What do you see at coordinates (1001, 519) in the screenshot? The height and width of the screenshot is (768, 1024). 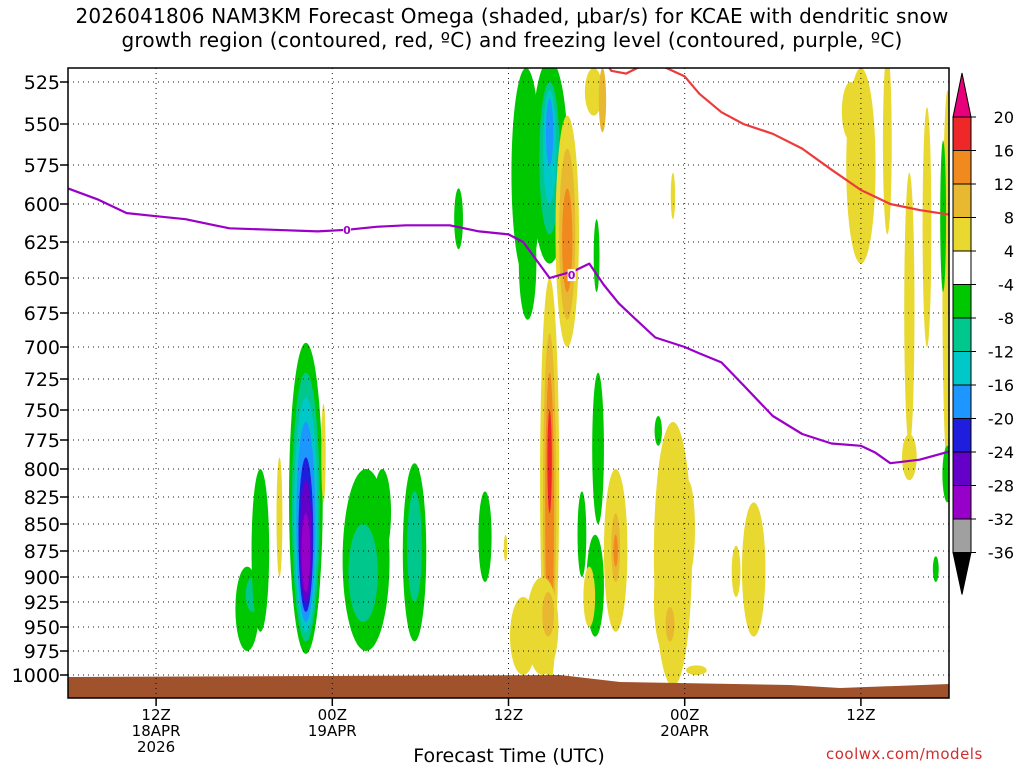 I see `colorbar-label: -32` at bounding box center [1001, 519].